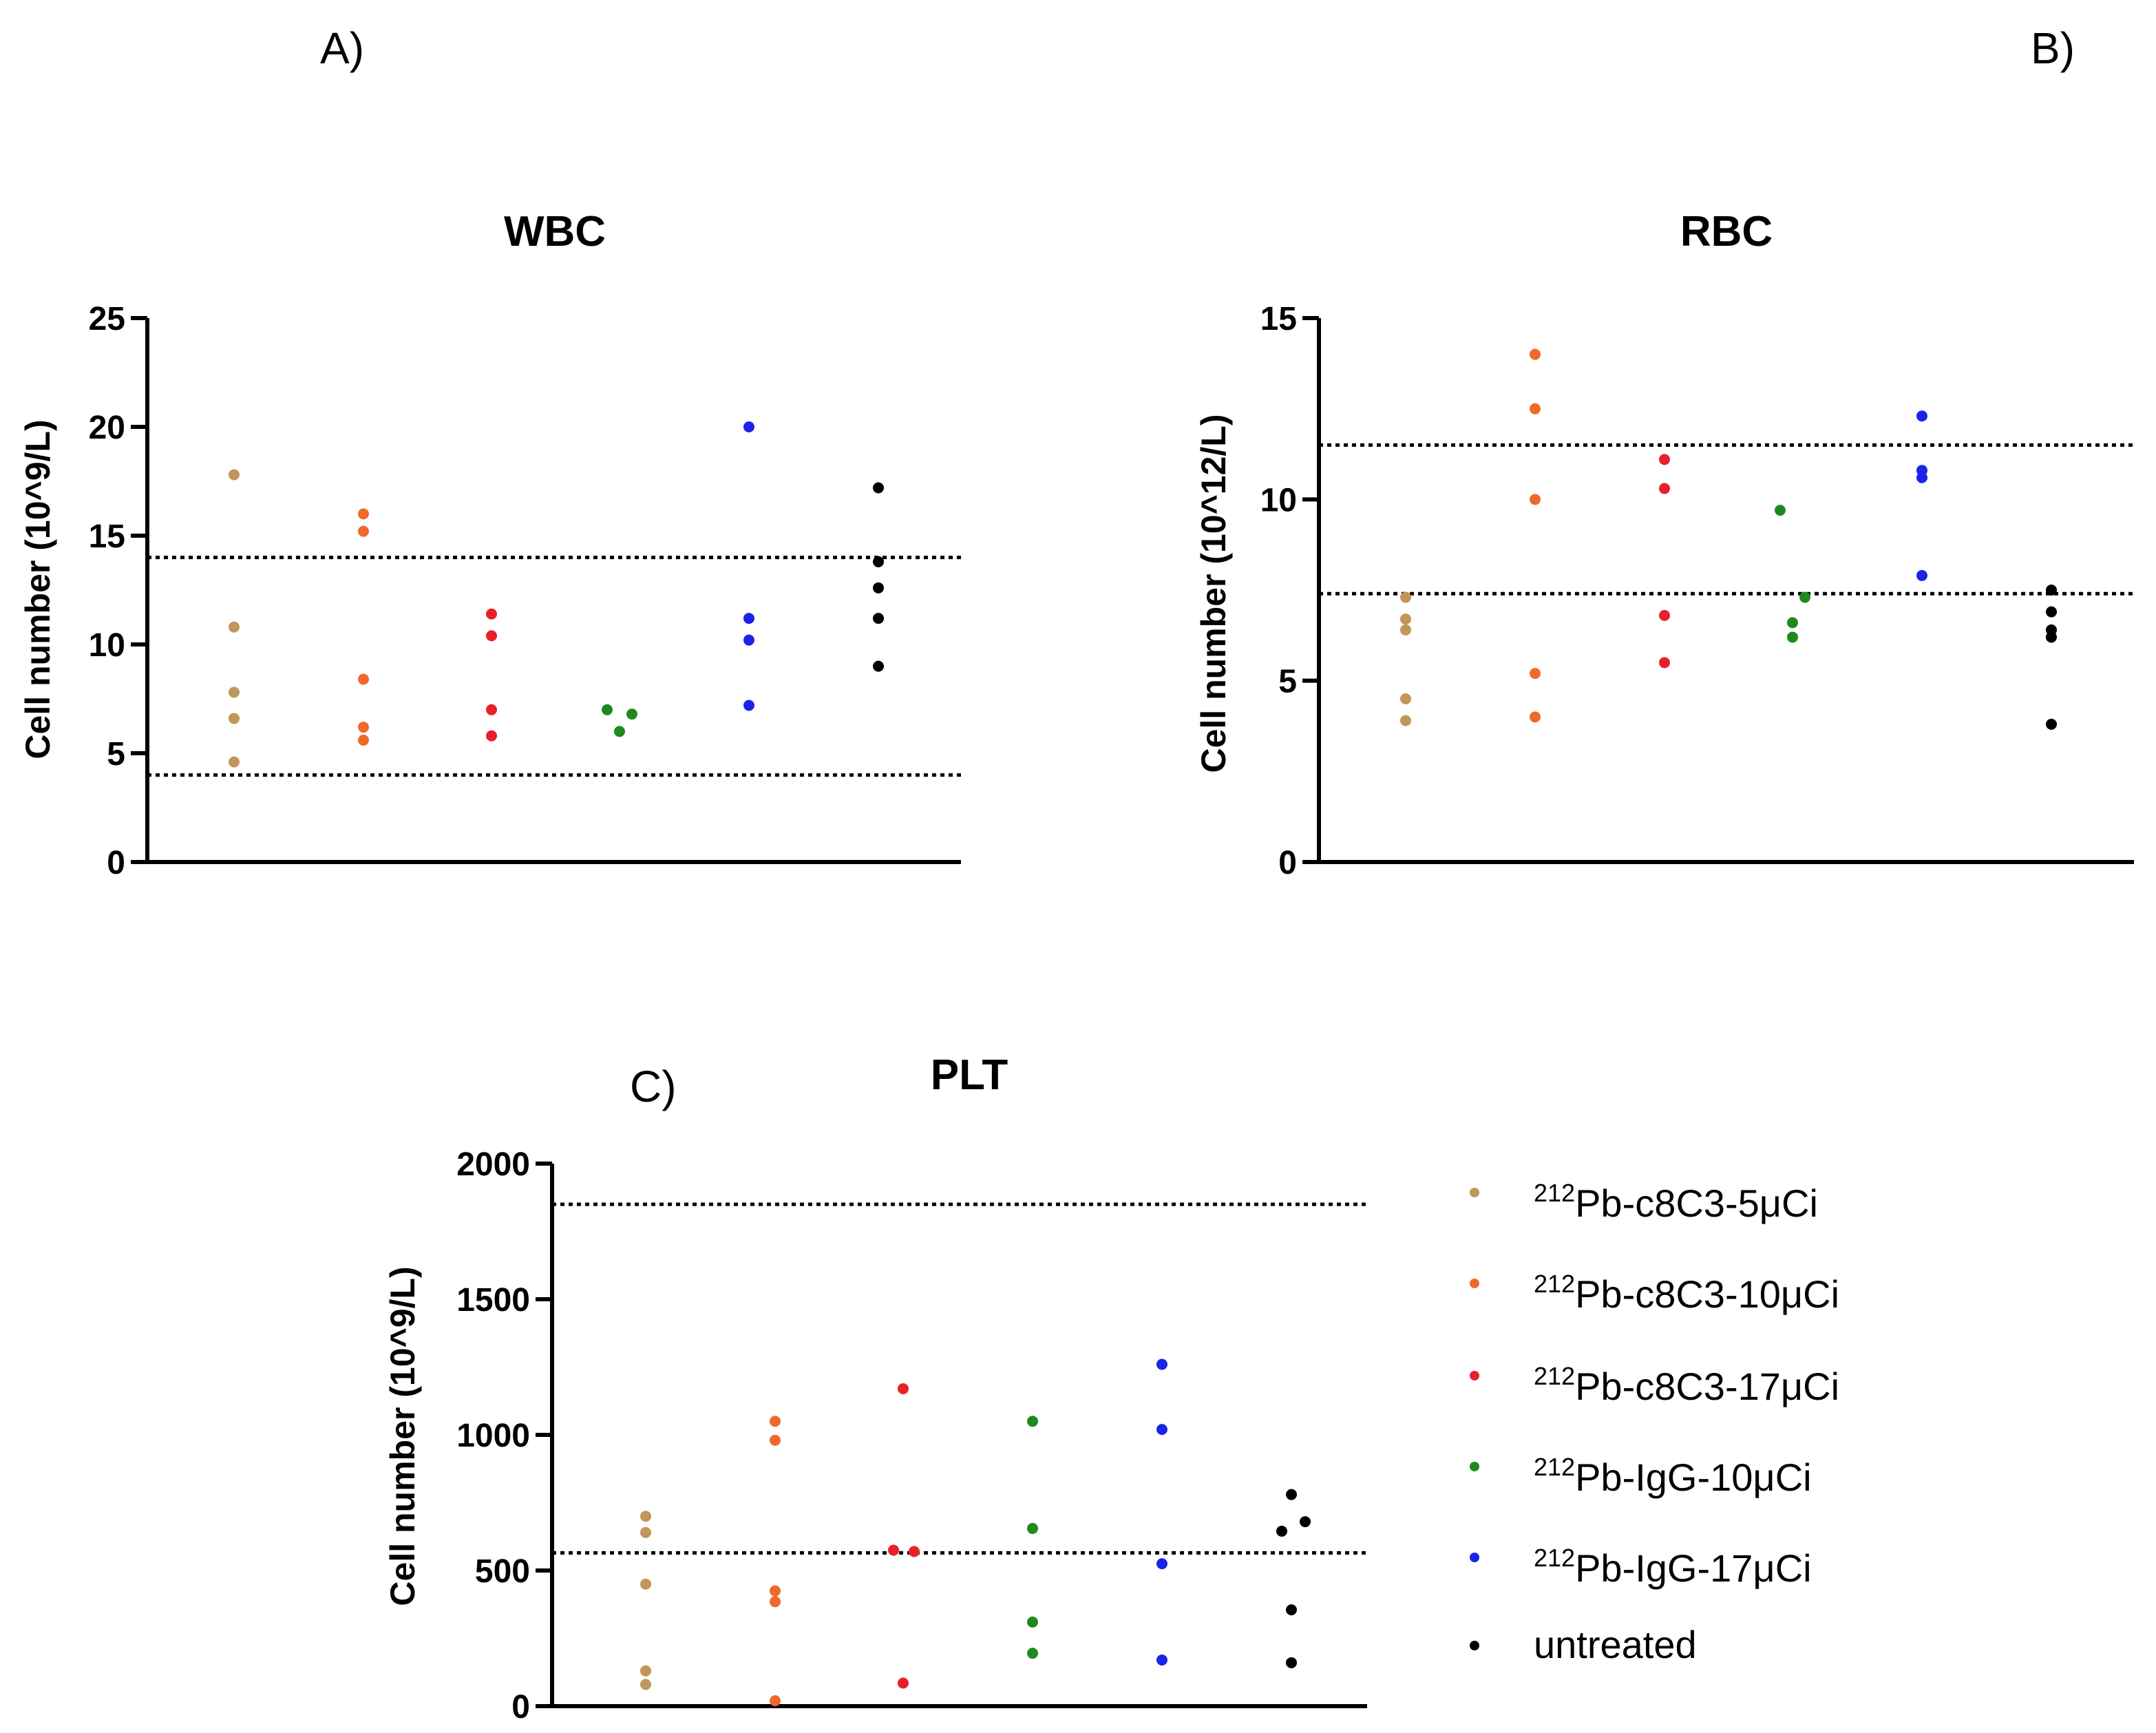  What do you see at coordinates (1697, 591) in the screenshot?
I see `rbc-chart: 0 5 10 15` at bounding box center [1697, 591].